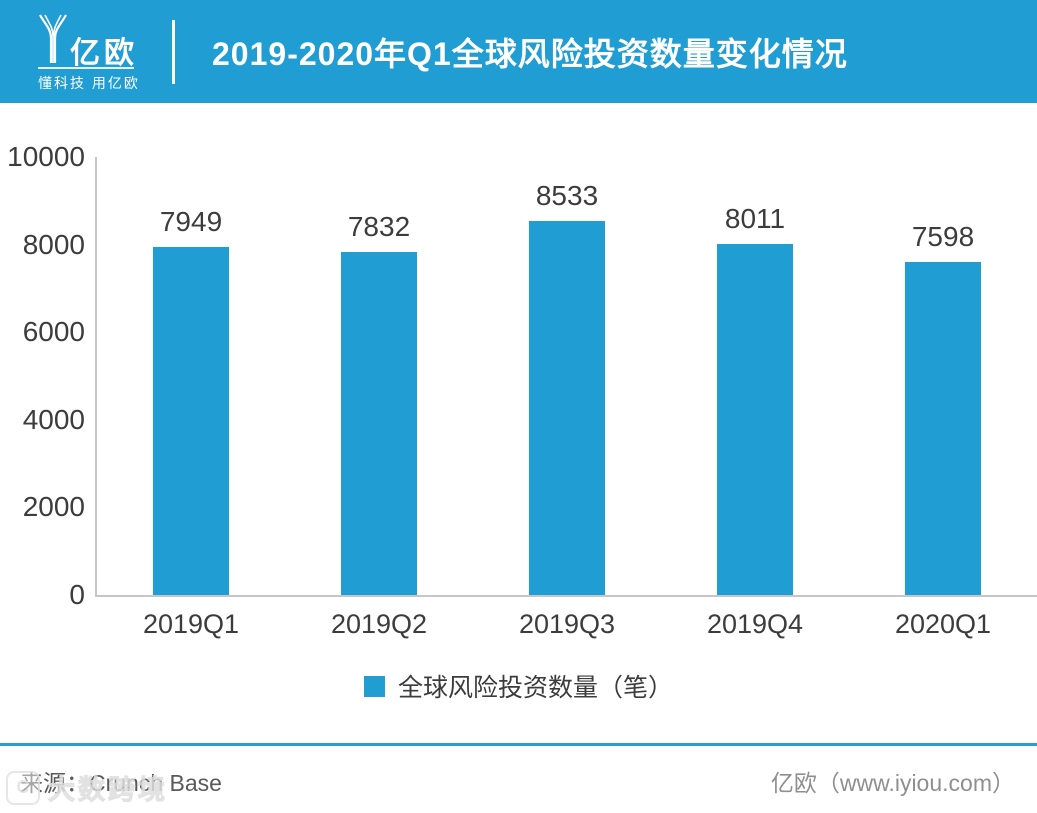 This screenshot has height=813, width=1037. I want to click on y-tick-label: 2000, so click(53, 507).